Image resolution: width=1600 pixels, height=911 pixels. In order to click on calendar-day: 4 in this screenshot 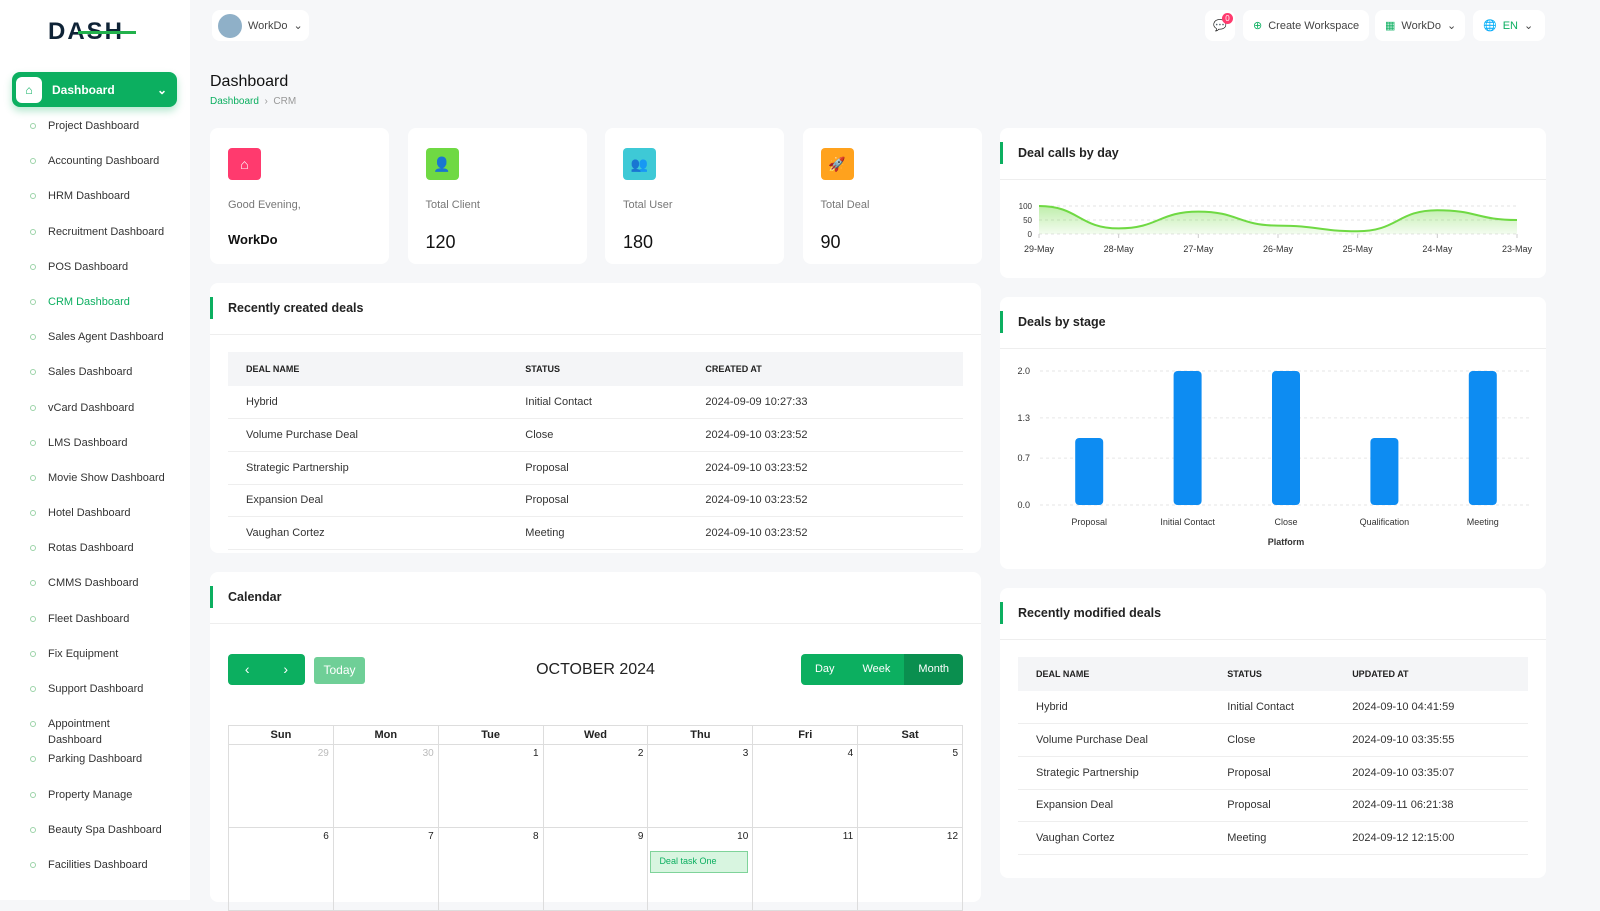, I will do `click(806, 786)`.